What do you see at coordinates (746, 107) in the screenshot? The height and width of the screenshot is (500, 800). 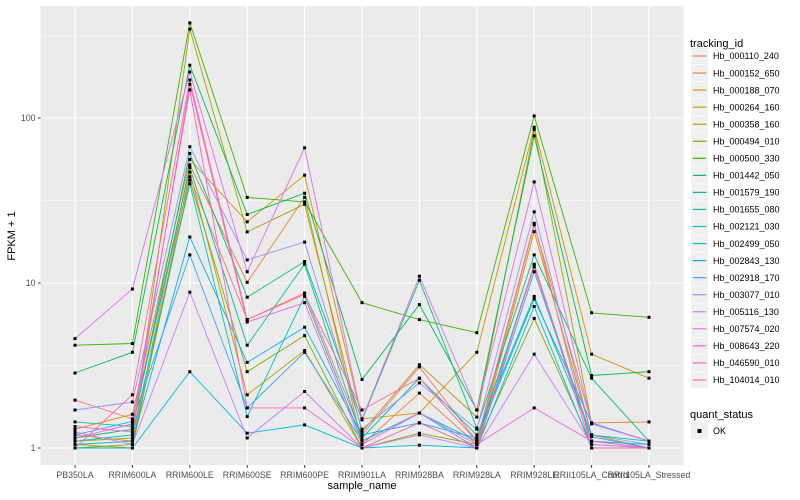 I see `legend-label: Hb_000264_160` at bounding box center [746, 107].